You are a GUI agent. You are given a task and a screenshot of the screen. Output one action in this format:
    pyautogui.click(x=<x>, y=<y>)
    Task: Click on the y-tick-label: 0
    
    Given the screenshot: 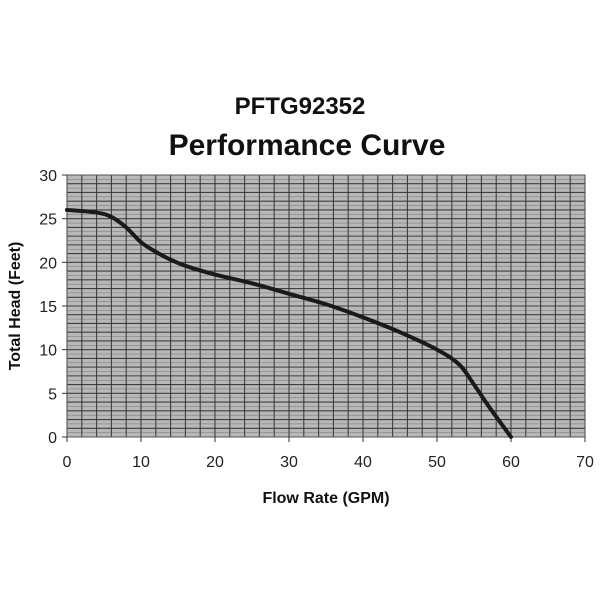 What is the action you would take?
    pyautogui.click(x=52, y=438)
    